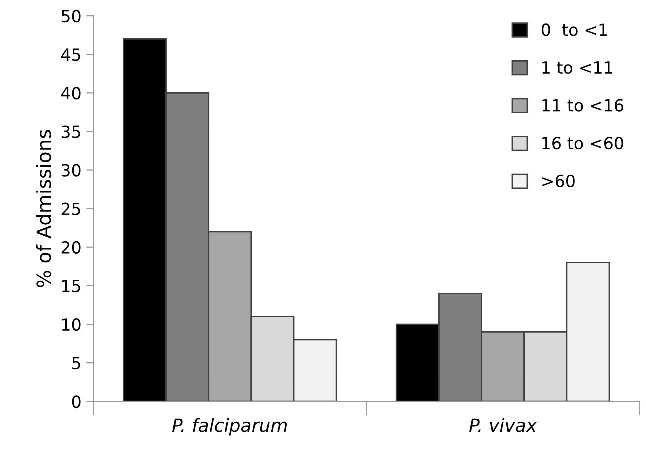  Describe the element at coordinates (76, 363) in the screenshot. I see `y-tick-label: 5` at that location.